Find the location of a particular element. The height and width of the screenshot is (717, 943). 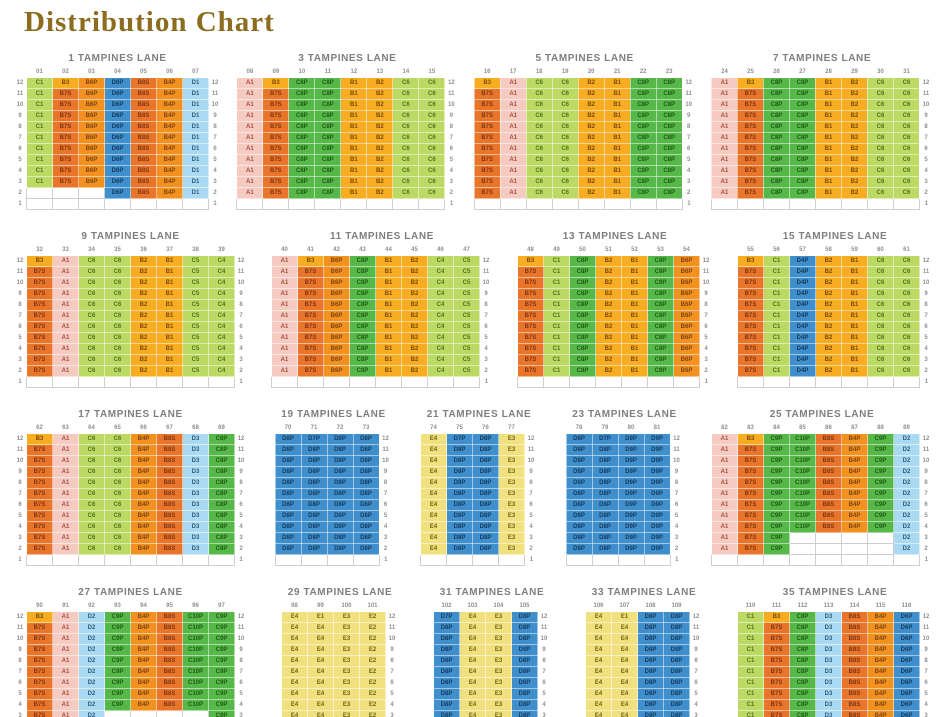

grid-row: A1 B7S C8P C8P B1 B2 C6 C6 9 is located at coordinates (347, 116).